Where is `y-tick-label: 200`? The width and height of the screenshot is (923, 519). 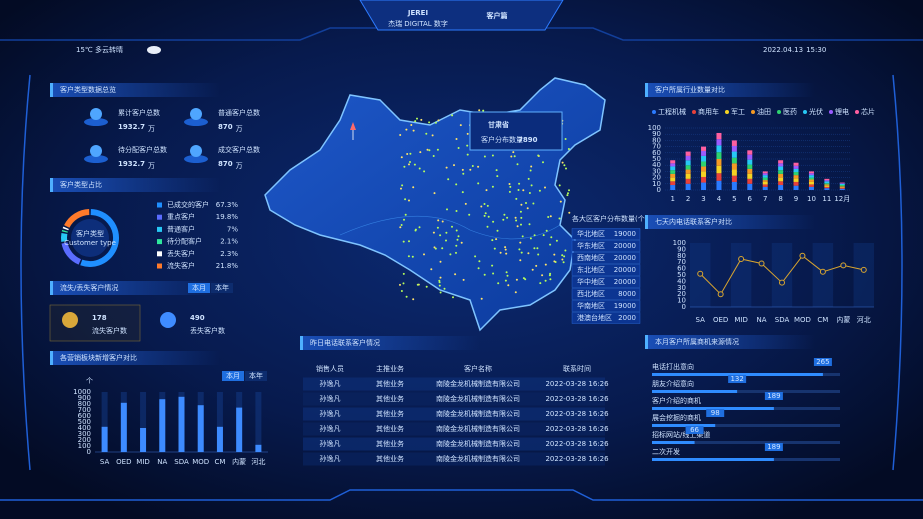 y-tick-label: 200 is located at coordinates (84, 440).